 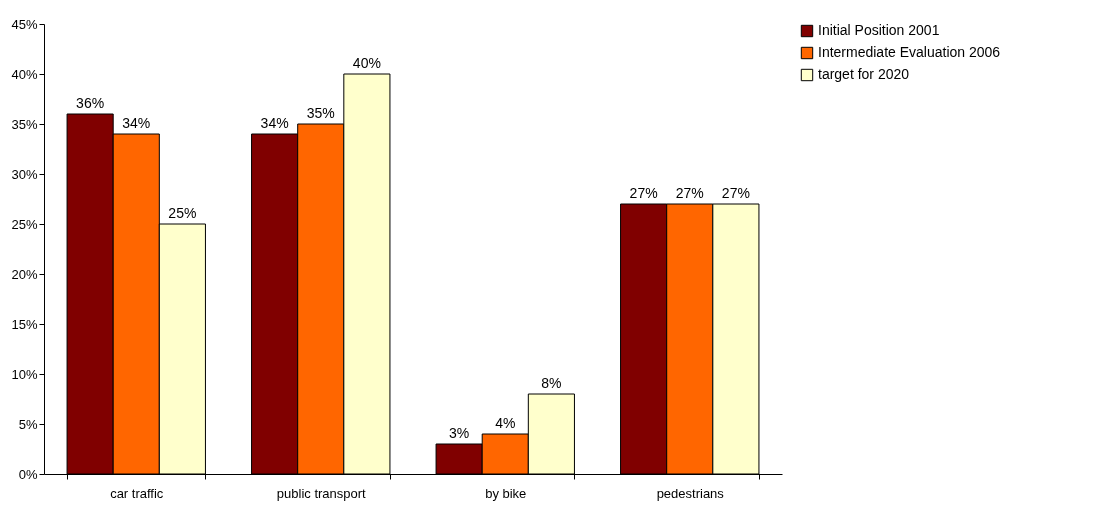 I want to click on data-label: 40%, so click(x=366, y=63).